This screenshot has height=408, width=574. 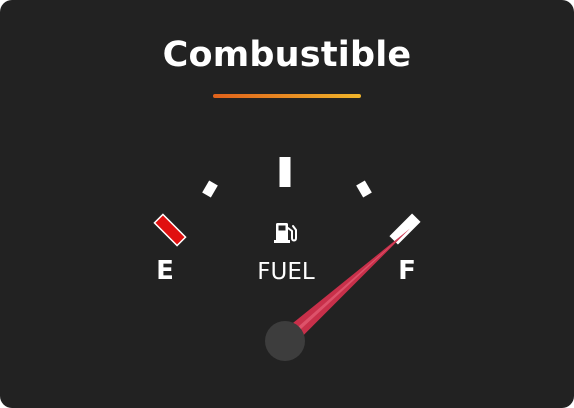 I want to click on full-label: F, so click(x=407, y=271).